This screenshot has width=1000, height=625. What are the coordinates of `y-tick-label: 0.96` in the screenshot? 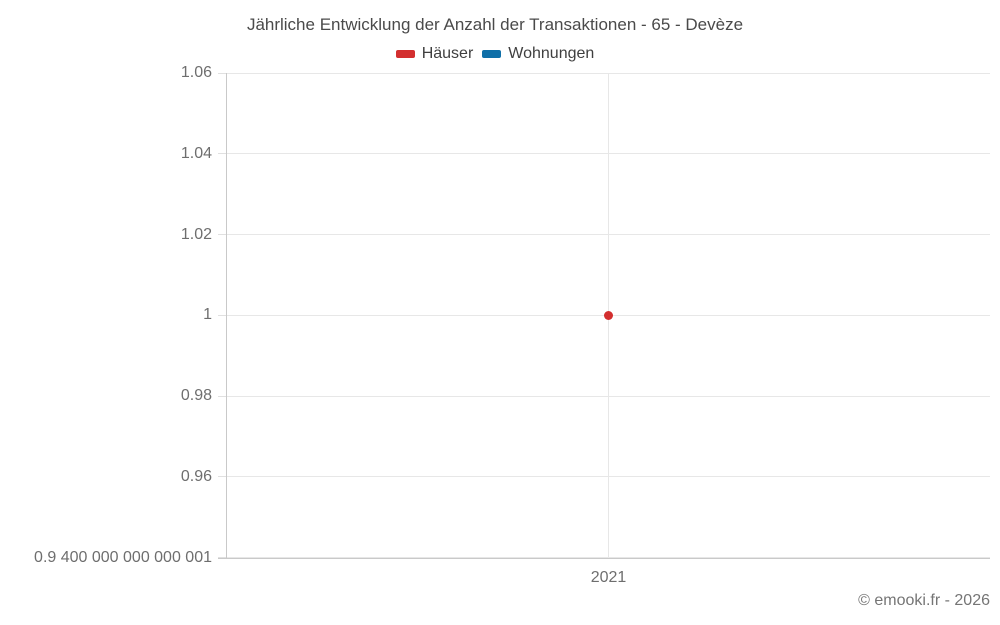 It's located at (196, 476).